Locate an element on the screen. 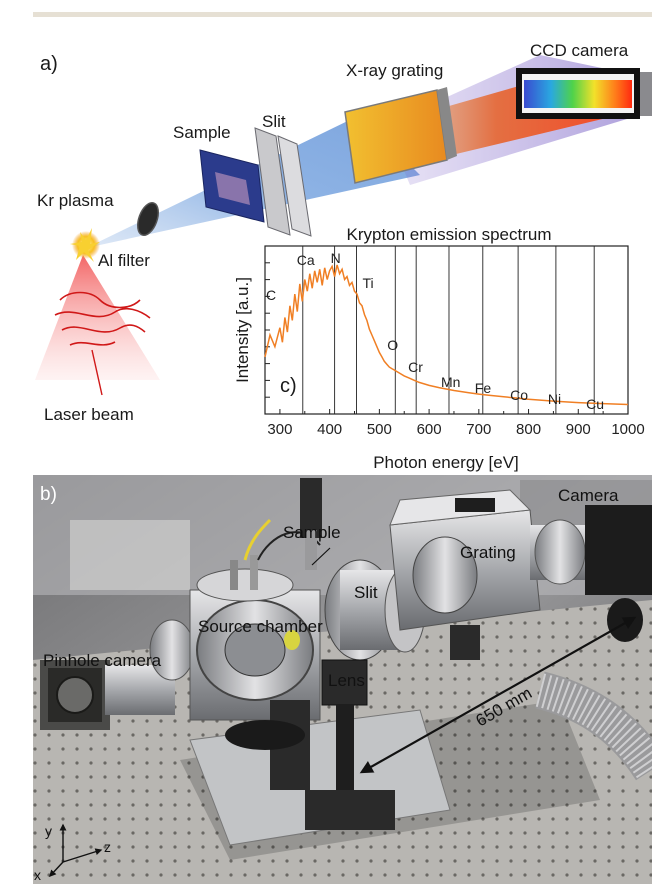  photo-slit-label: Slit is located at coordinates (366, 592).